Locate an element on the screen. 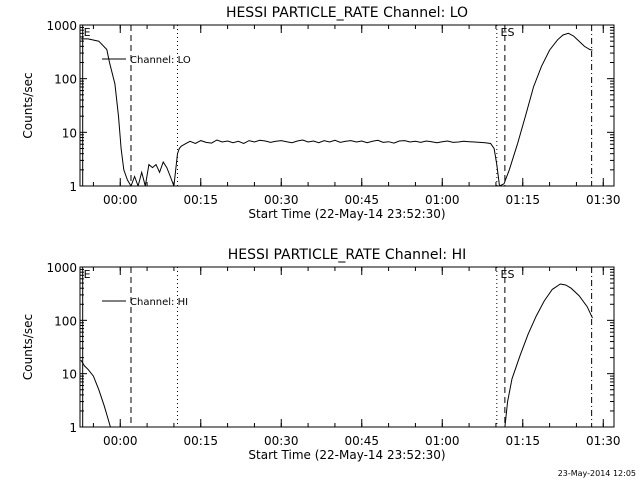 Image resolution: width=640 pixels, height=480 pixels. legend: Channel: HI is located at coordinates (145, 302).